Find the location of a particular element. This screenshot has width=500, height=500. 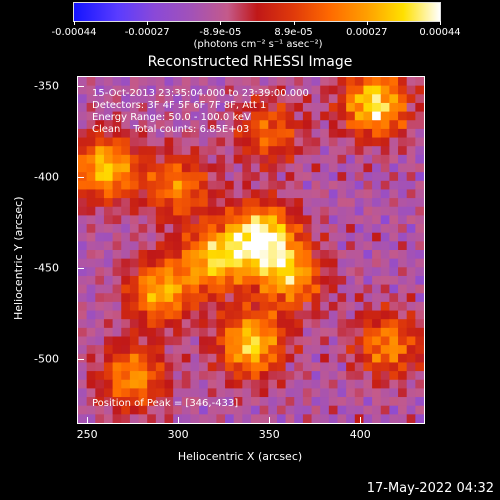

y-tick-label: -450 is located at coordinates (46, 268).